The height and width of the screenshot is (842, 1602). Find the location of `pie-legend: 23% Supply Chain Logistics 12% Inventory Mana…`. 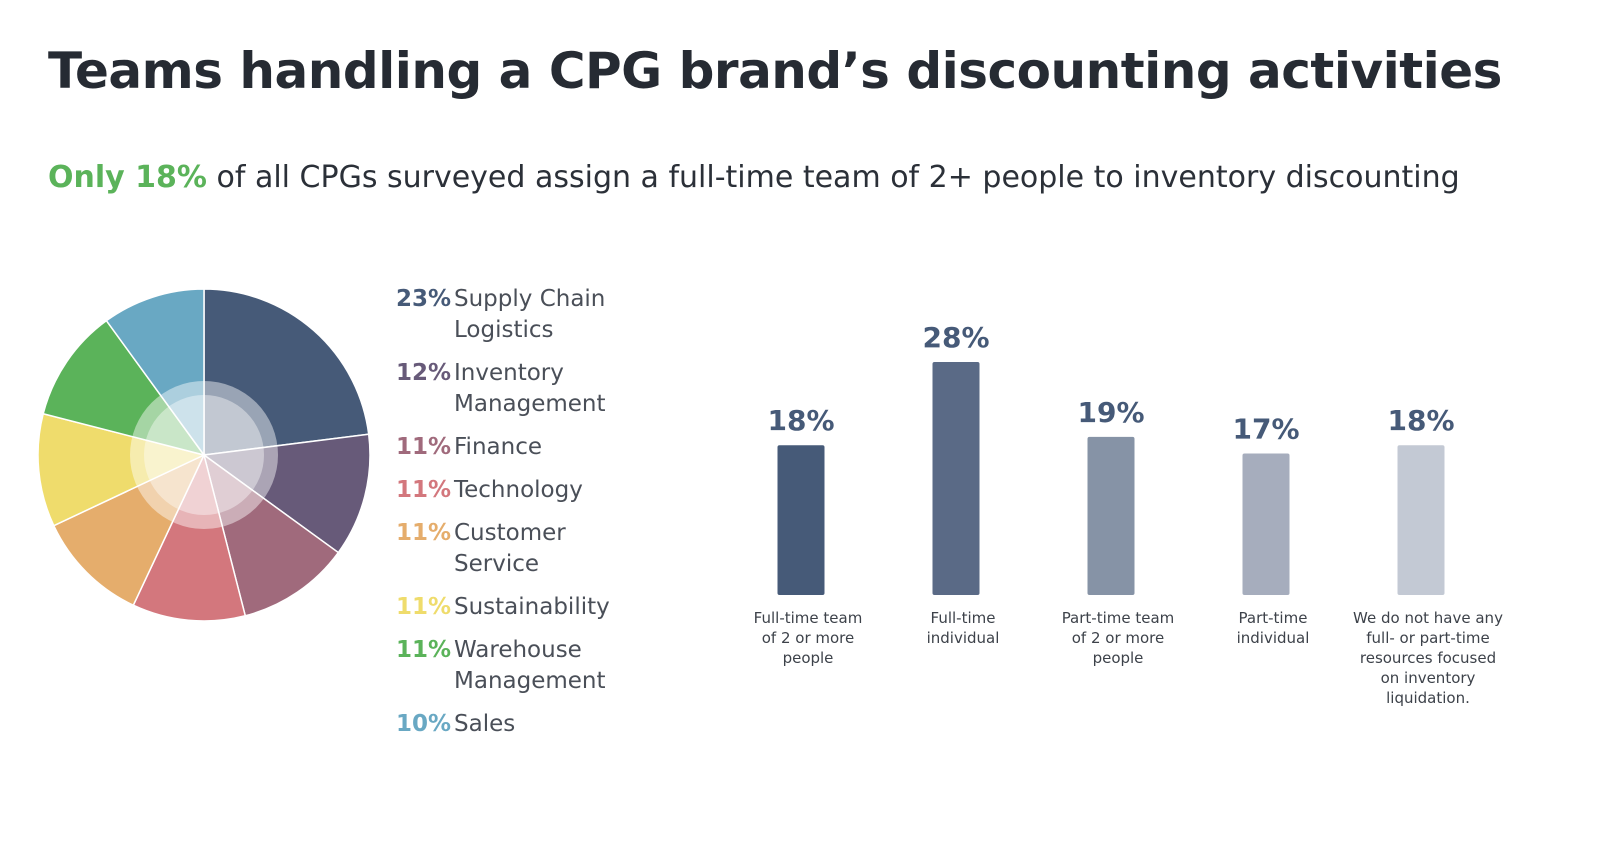

pie-legend: 23% Supply Chain Logistics 12% Inventory Mana… is located at coordinates (526, 518).